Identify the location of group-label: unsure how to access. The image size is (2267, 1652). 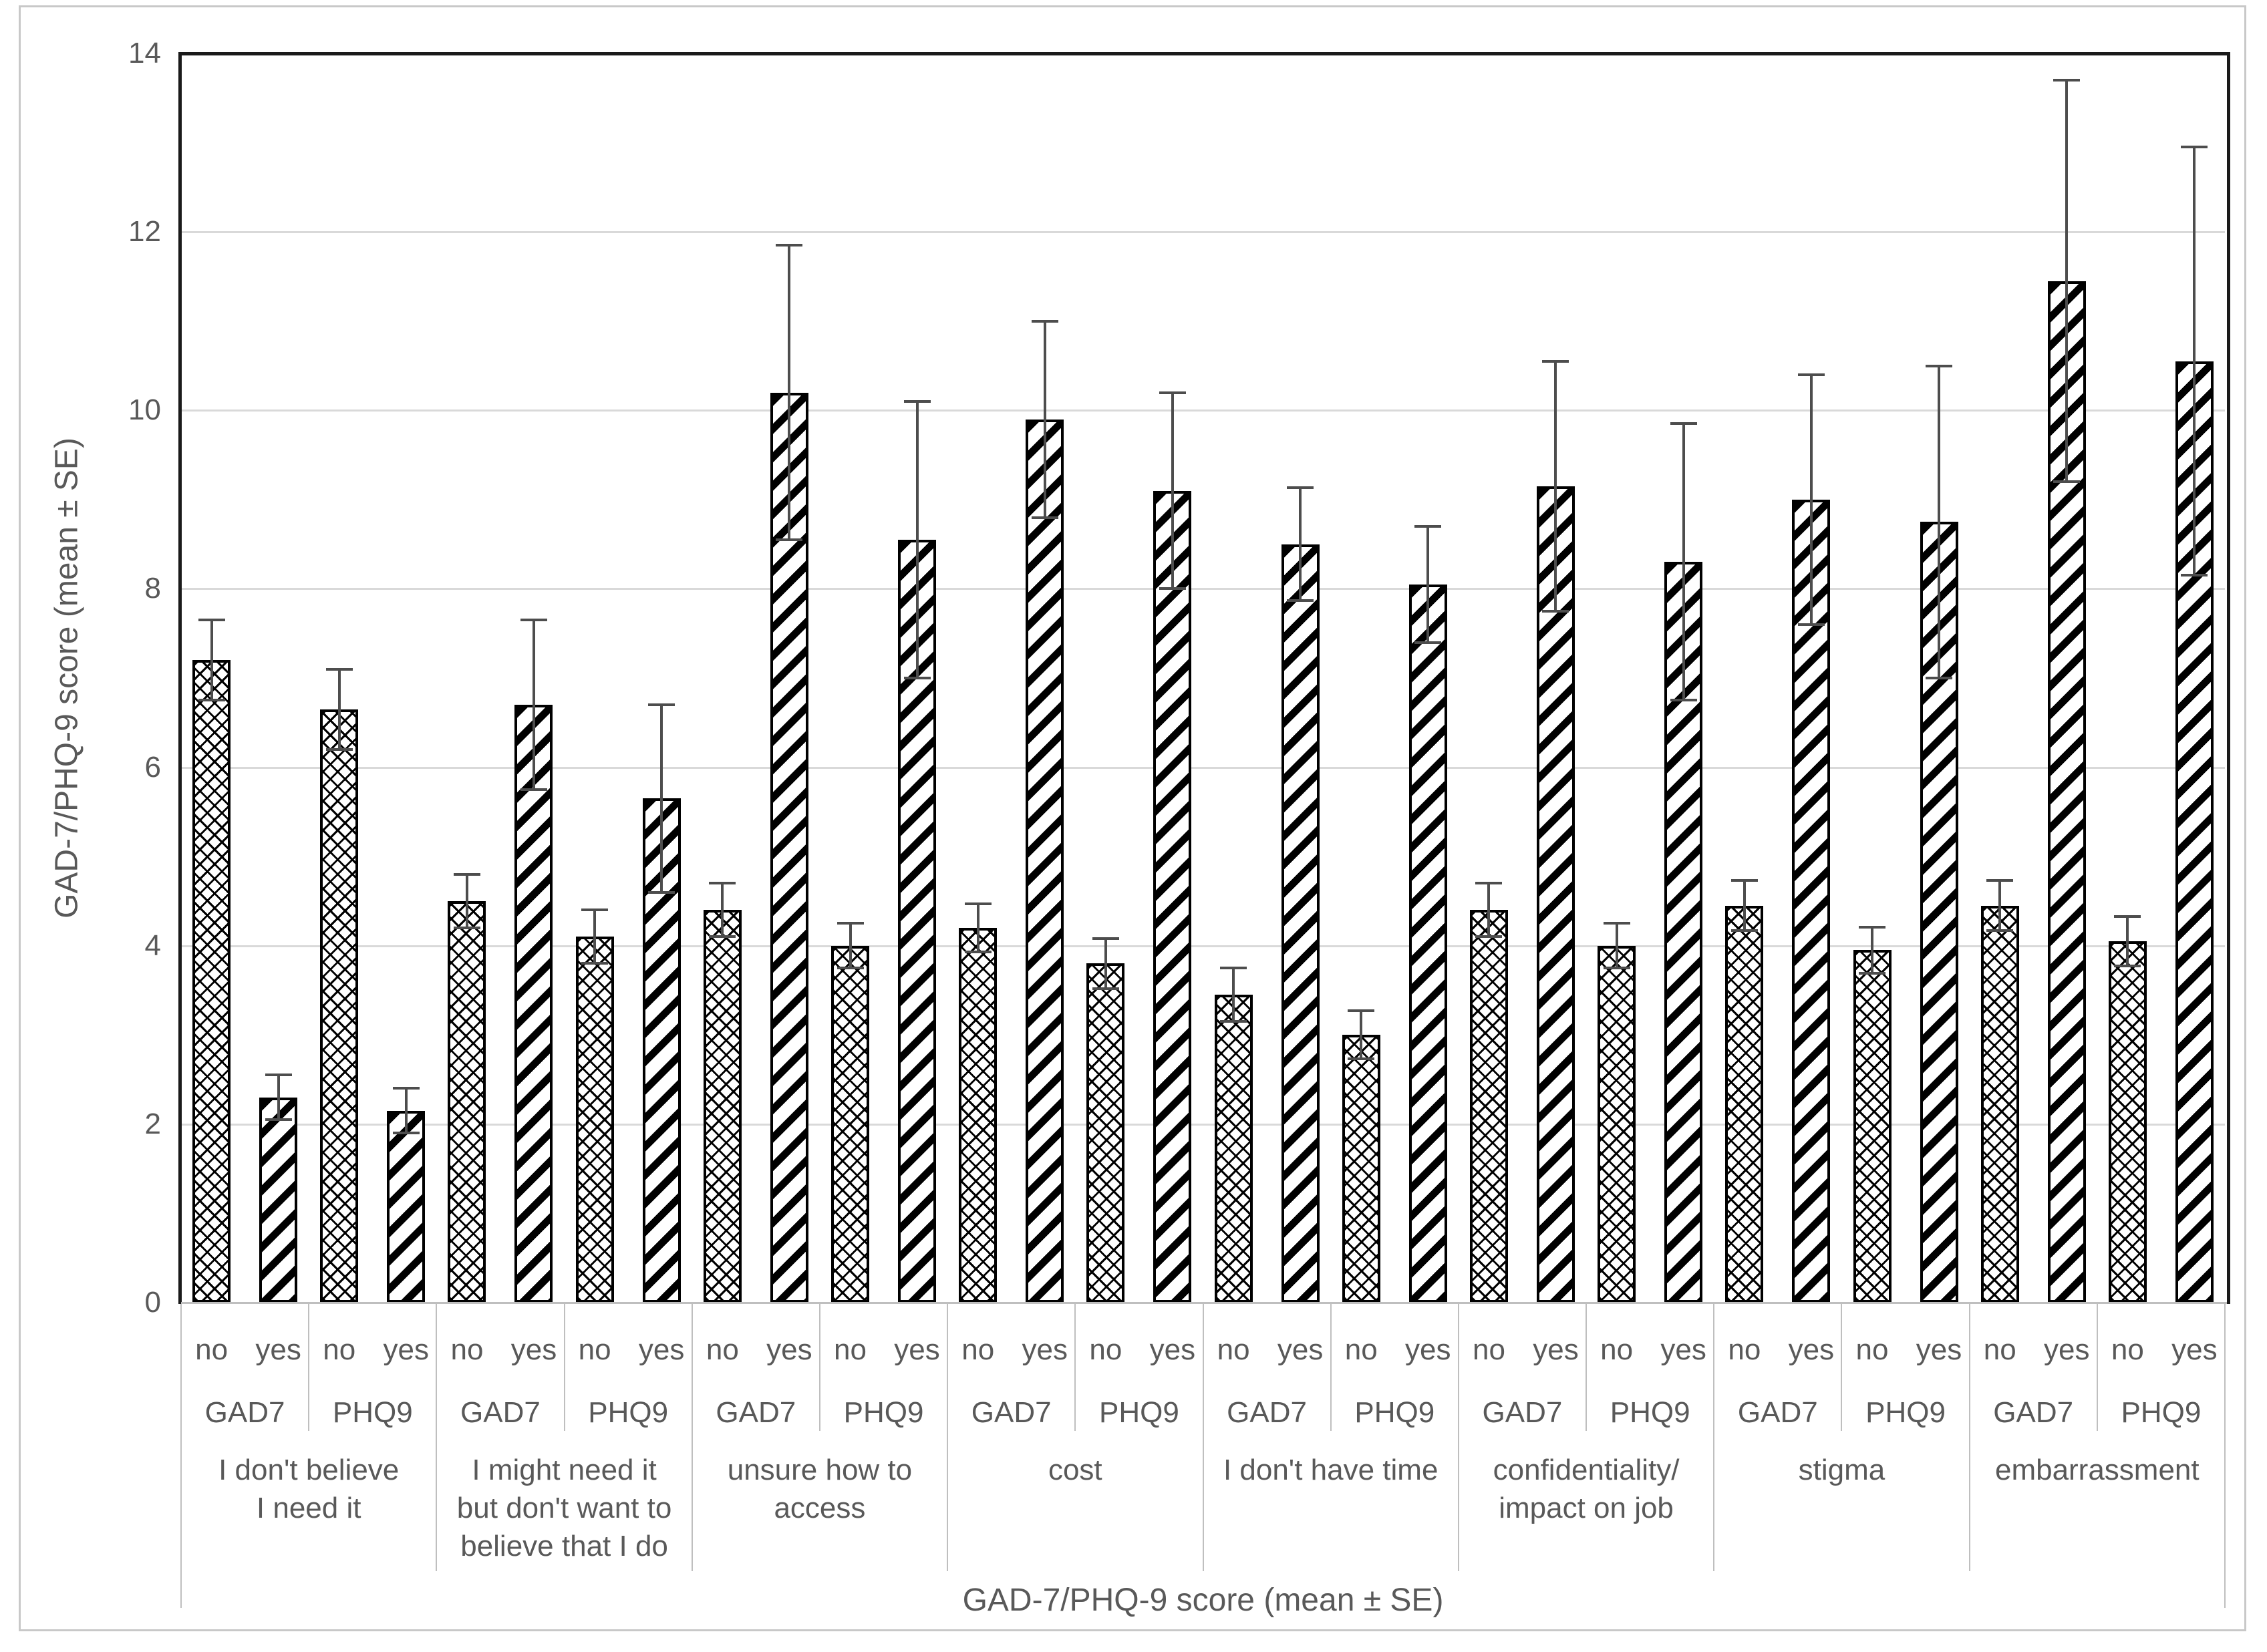
(820, 1489).